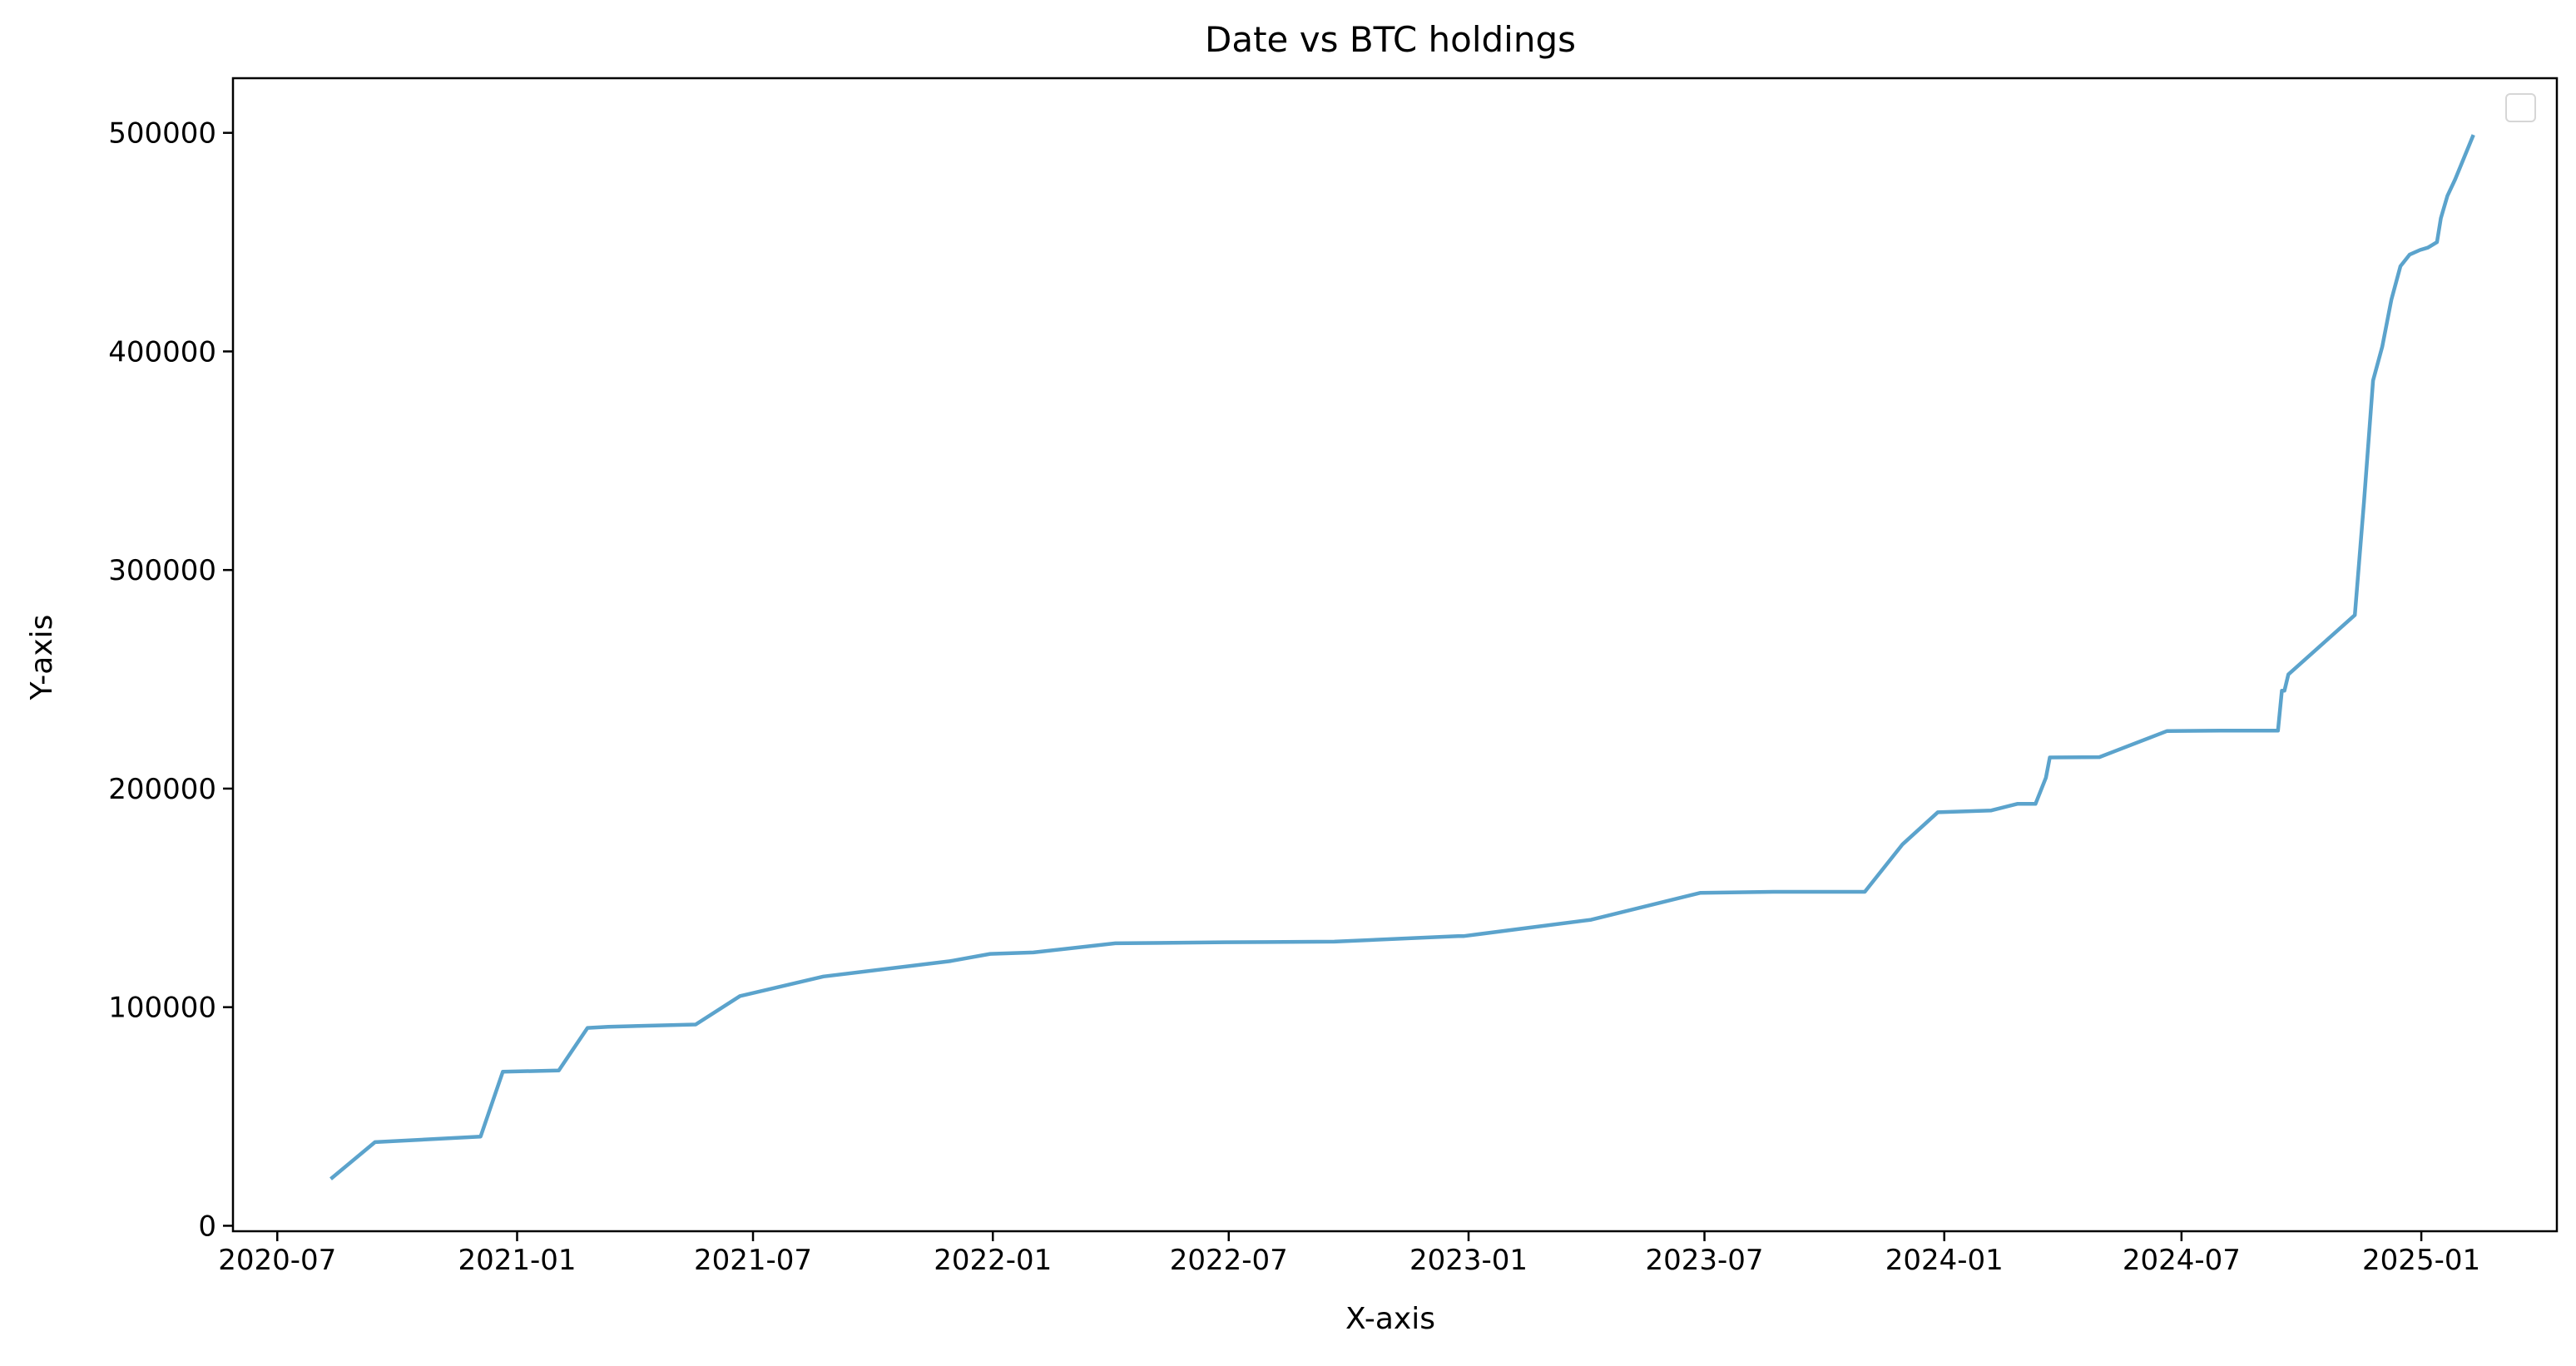  I want to click on y-axis-label: Y-axis, so click(42, 658).